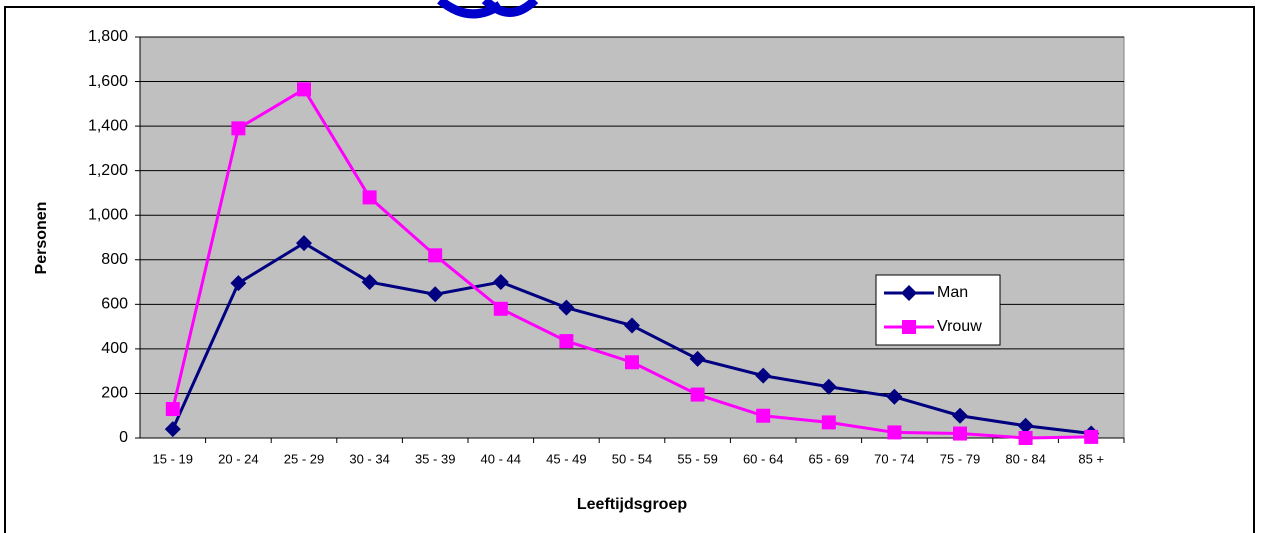  I want to click on y-tick-label: 200, so click(114, 393).